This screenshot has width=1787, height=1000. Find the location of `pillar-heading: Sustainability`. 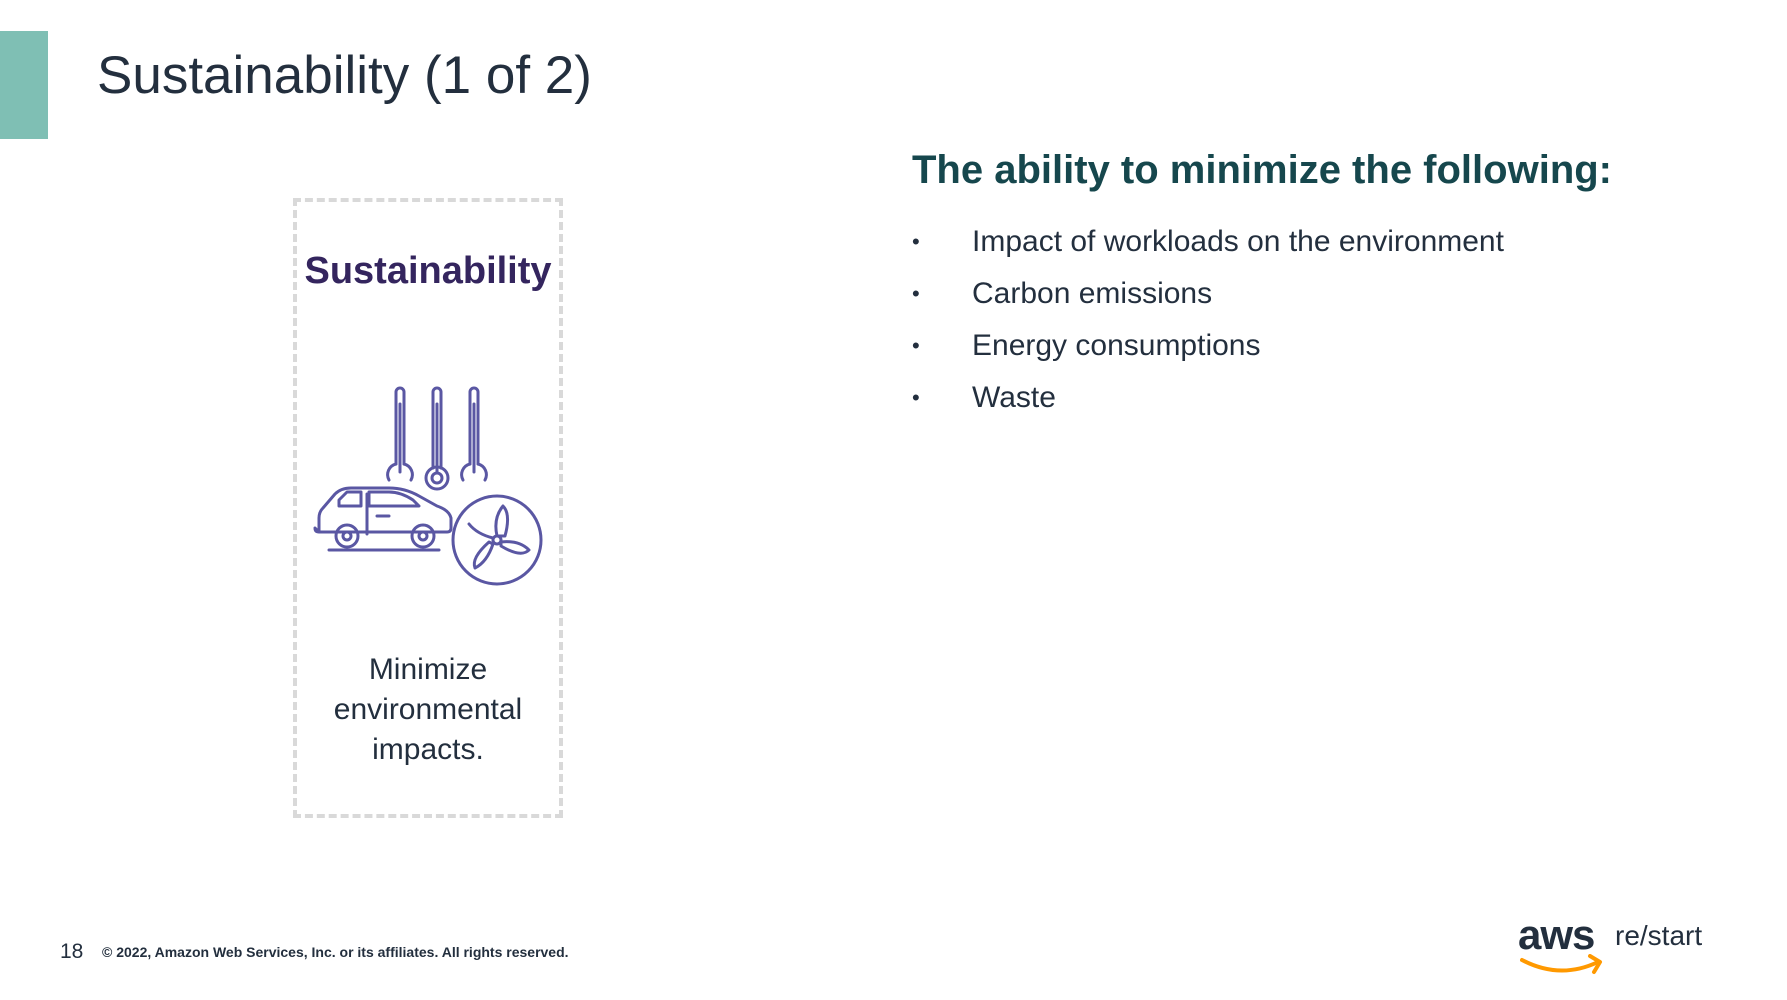

pillar-heading: Sustainability is located at coordinates (428, 271).